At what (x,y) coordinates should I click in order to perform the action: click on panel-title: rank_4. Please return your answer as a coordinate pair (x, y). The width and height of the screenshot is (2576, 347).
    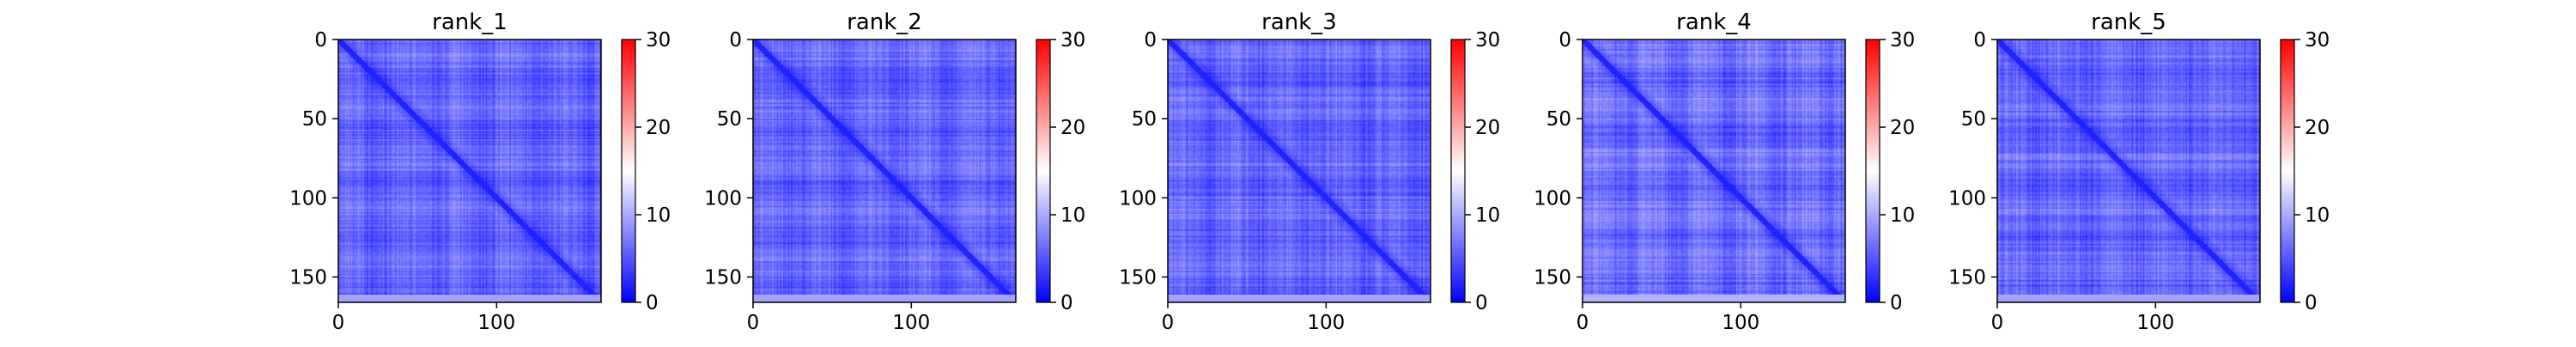
    Looking at the image, I should click on (1714, 22).